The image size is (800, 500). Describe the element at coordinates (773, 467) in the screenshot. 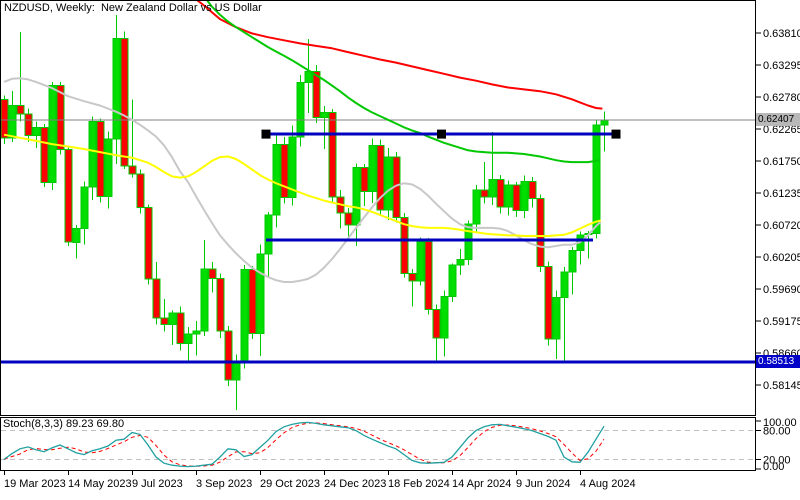

I see `stoch-tick-label: 0.00` at that location.